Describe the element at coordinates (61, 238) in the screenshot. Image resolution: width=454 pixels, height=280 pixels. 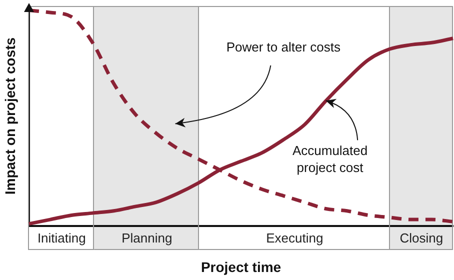
I see `text: Initiating` at that location.